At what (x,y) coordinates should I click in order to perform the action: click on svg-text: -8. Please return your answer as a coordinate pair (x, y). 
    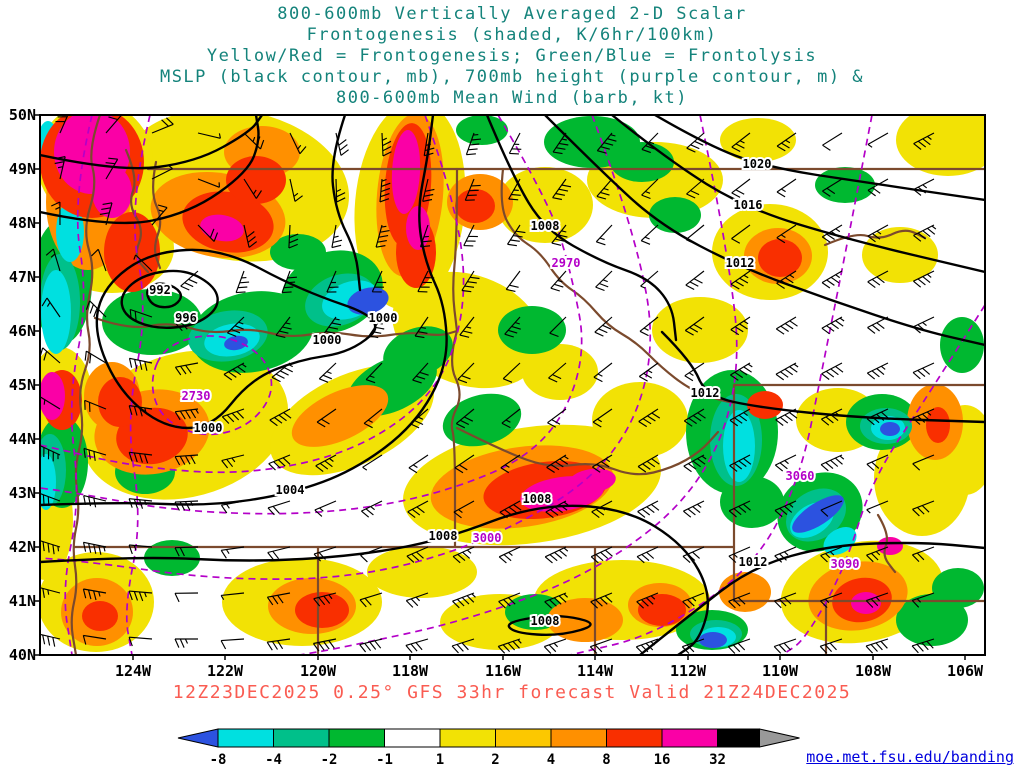
    Looking at the image, I should click on (218, 760).